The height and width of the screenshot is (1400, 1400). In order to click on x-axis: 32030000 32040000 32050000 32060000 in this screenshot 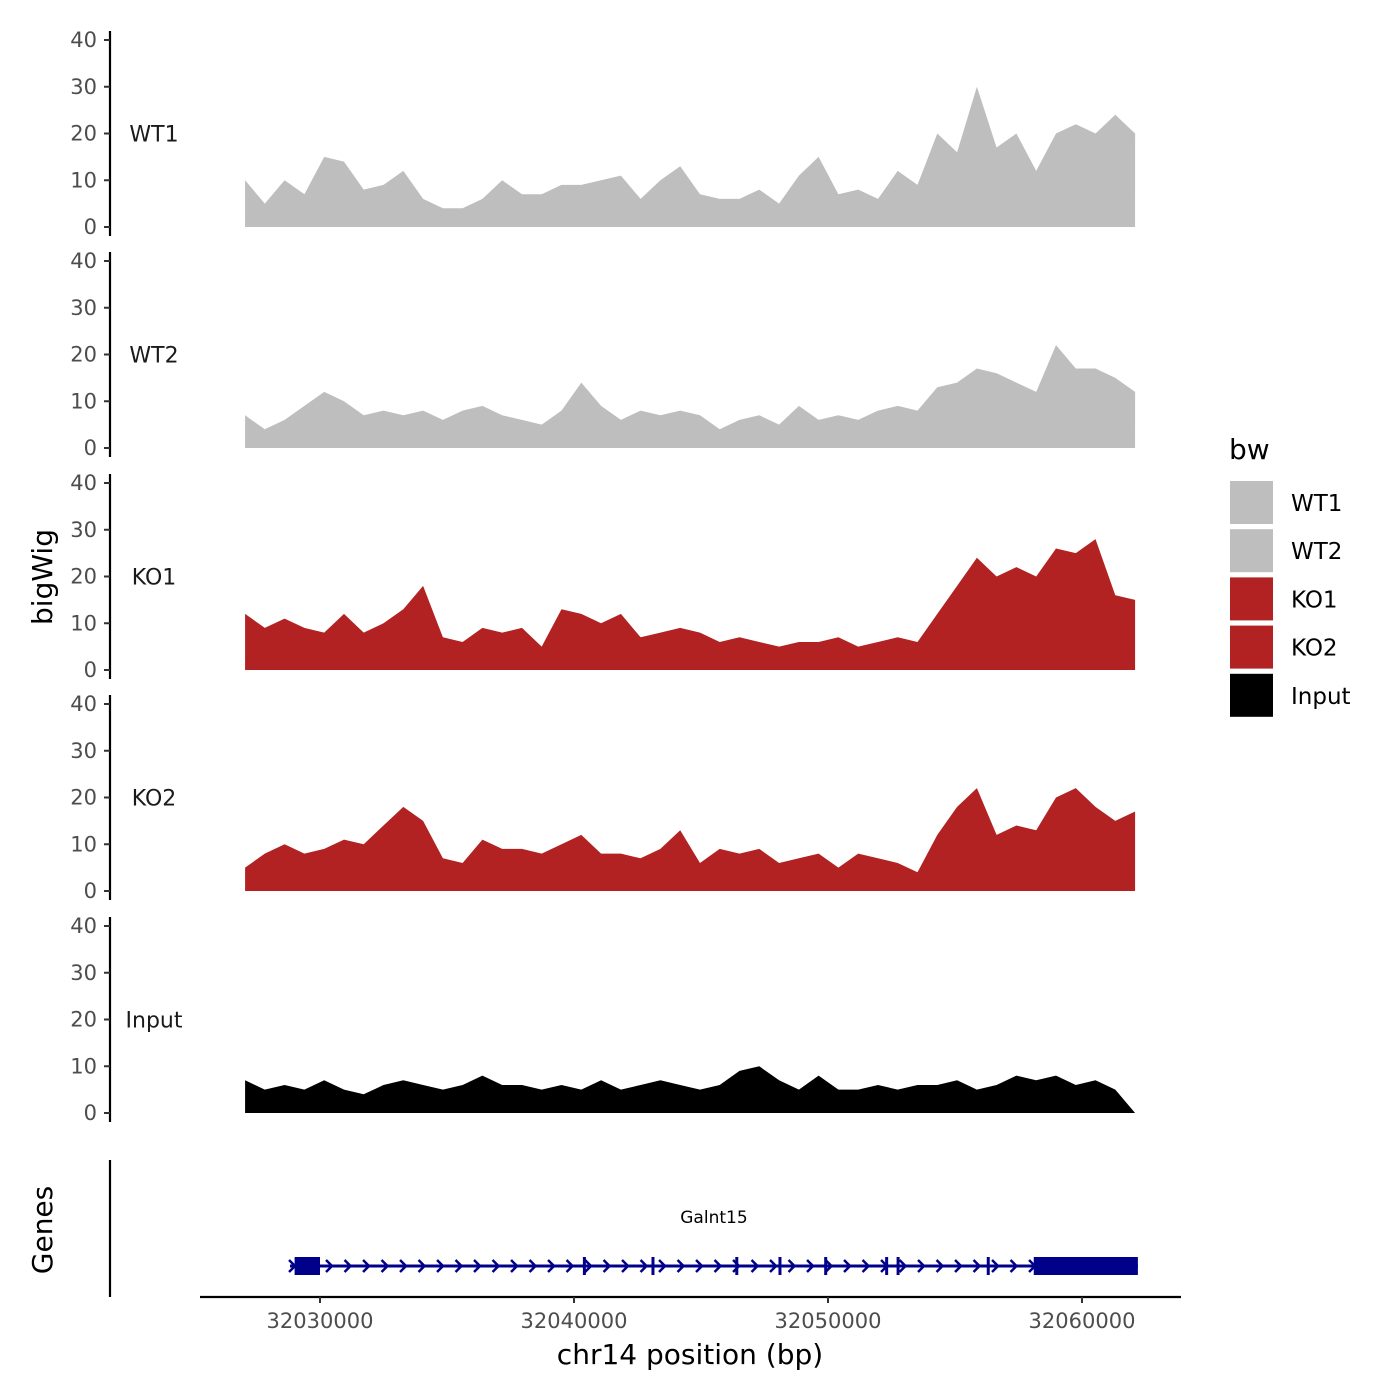, I will do `click(690, 1314)`.